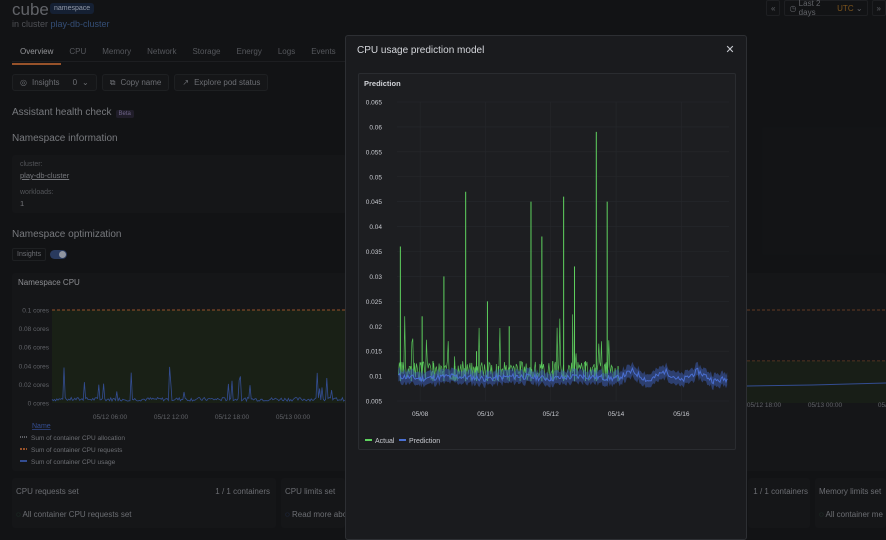 Image resolution: width=886 pixels, height=540 pixels. What do you see at coordinates (40, 254) in the screenshot?
I see `insights-toggle-row: Insights` at bounding box center [40, 254].